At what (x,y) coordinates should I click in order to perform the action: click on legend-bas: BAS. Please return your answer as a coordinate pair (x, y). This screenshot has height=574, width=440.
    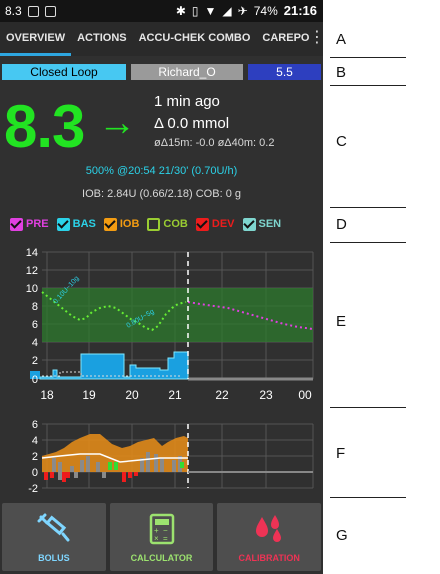
    Looking at the image, I should click on (76, 224).